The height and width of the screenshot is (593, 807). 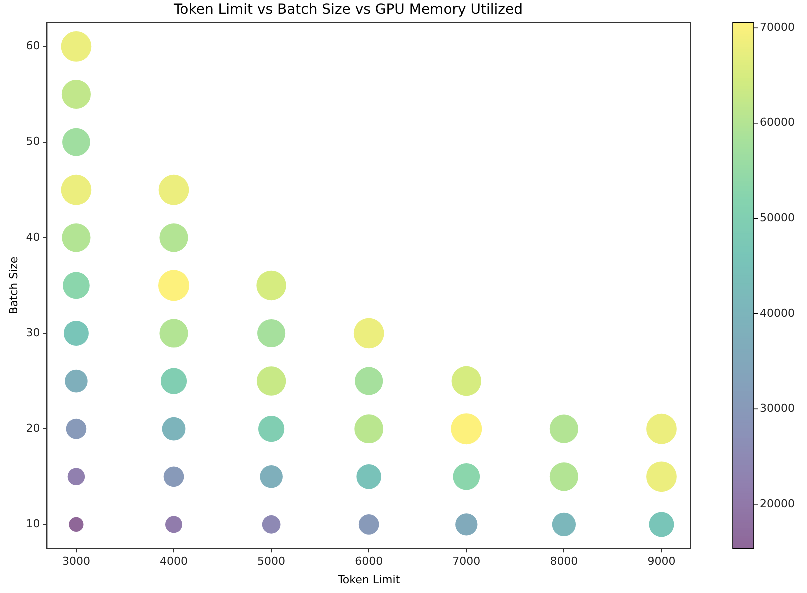 What do you see at coordinates (777, 503) in the screenshot?
I see `color-bar-label: 20000` at bounding box center [777, 503].